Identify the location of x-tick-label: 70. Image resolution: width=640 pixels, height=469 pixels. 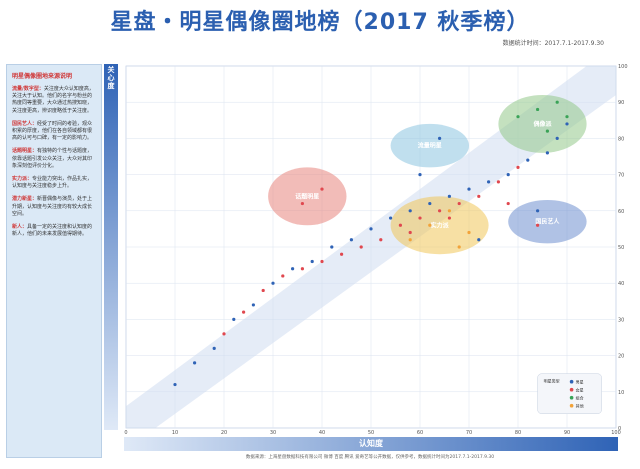
(469, 433).